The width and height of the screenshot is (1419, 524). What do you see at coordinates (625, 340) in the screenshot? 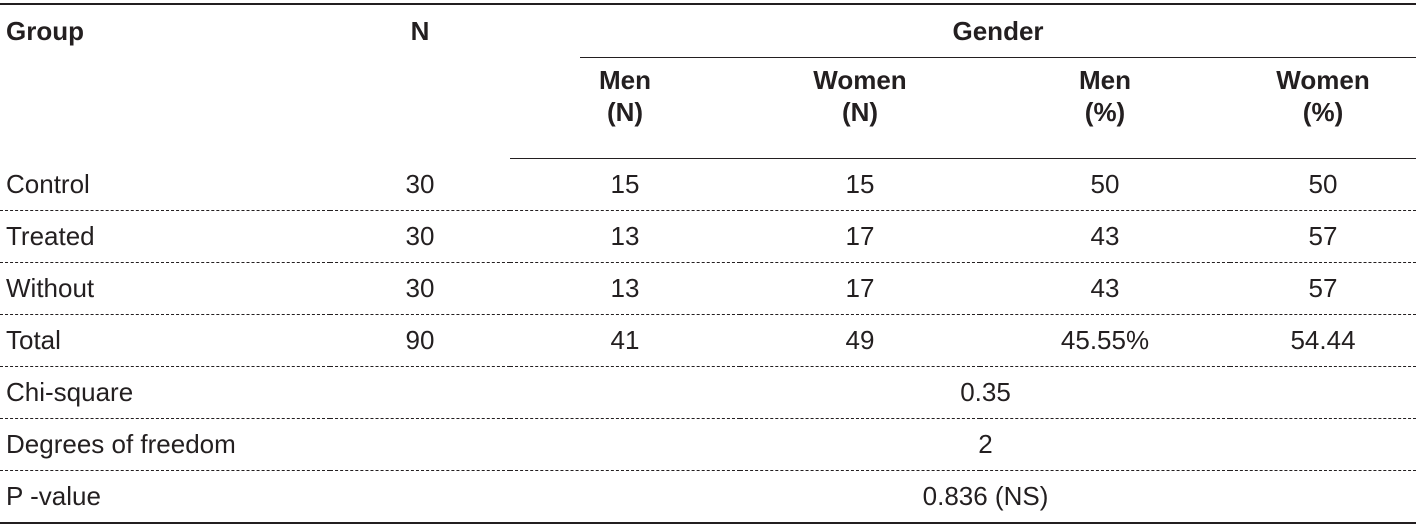
I see `cell: 41` at bounding box center [625, 340].